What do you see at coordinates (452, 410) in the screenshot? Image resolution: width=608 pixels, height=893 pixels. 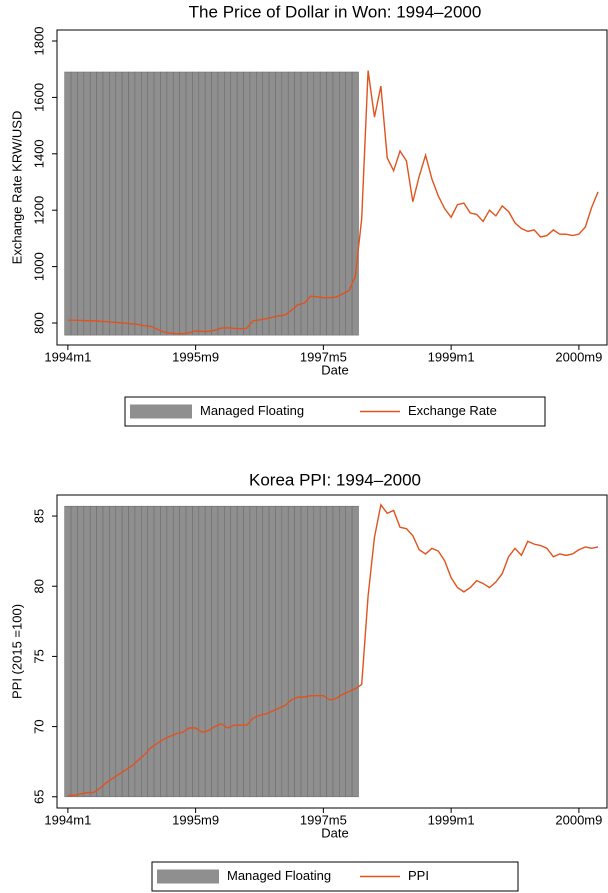 I see `legend-label: Exchange Rate` at bounding box center [452, 410].